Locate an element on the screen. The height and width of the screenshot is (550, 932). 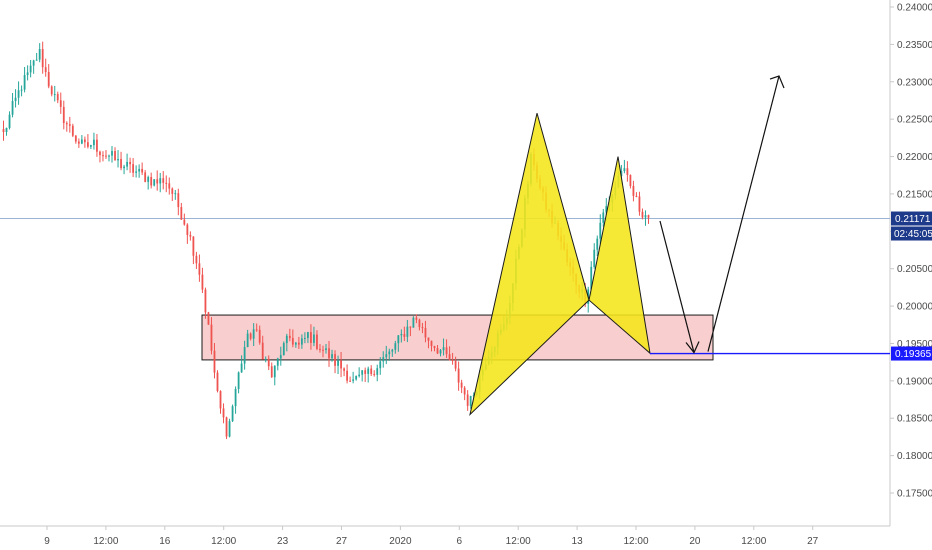
x-tick-label: 20 is located at coordinates (695, 541).